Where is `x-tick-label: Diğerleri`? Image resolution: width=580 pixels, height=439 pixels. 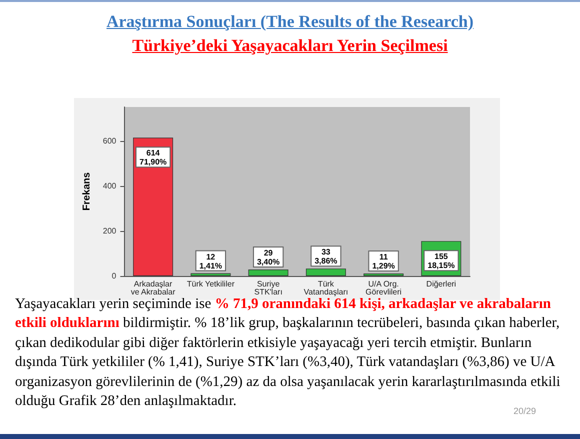
x-tick-label: Diğerleri is located at coordinates (441, 284).